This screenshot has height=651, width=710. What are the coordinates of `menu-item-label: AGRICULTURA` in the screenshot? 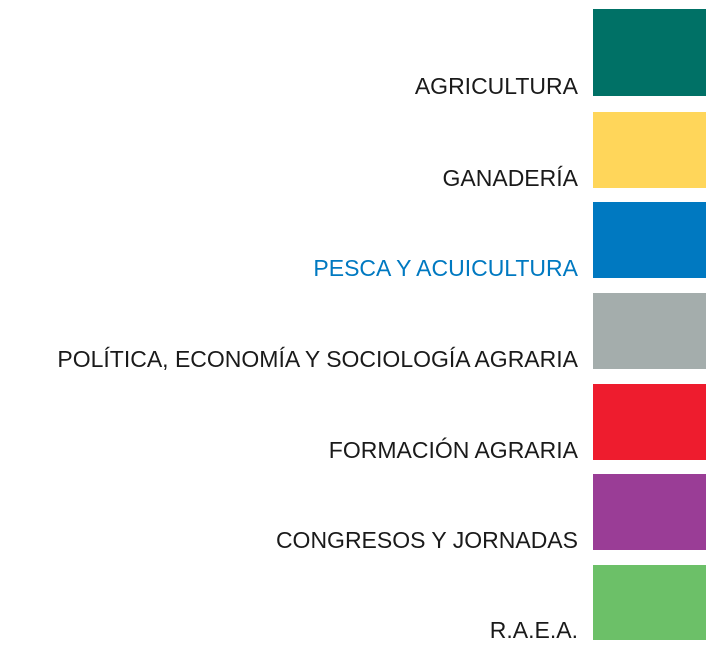 It's located at (497, 86).